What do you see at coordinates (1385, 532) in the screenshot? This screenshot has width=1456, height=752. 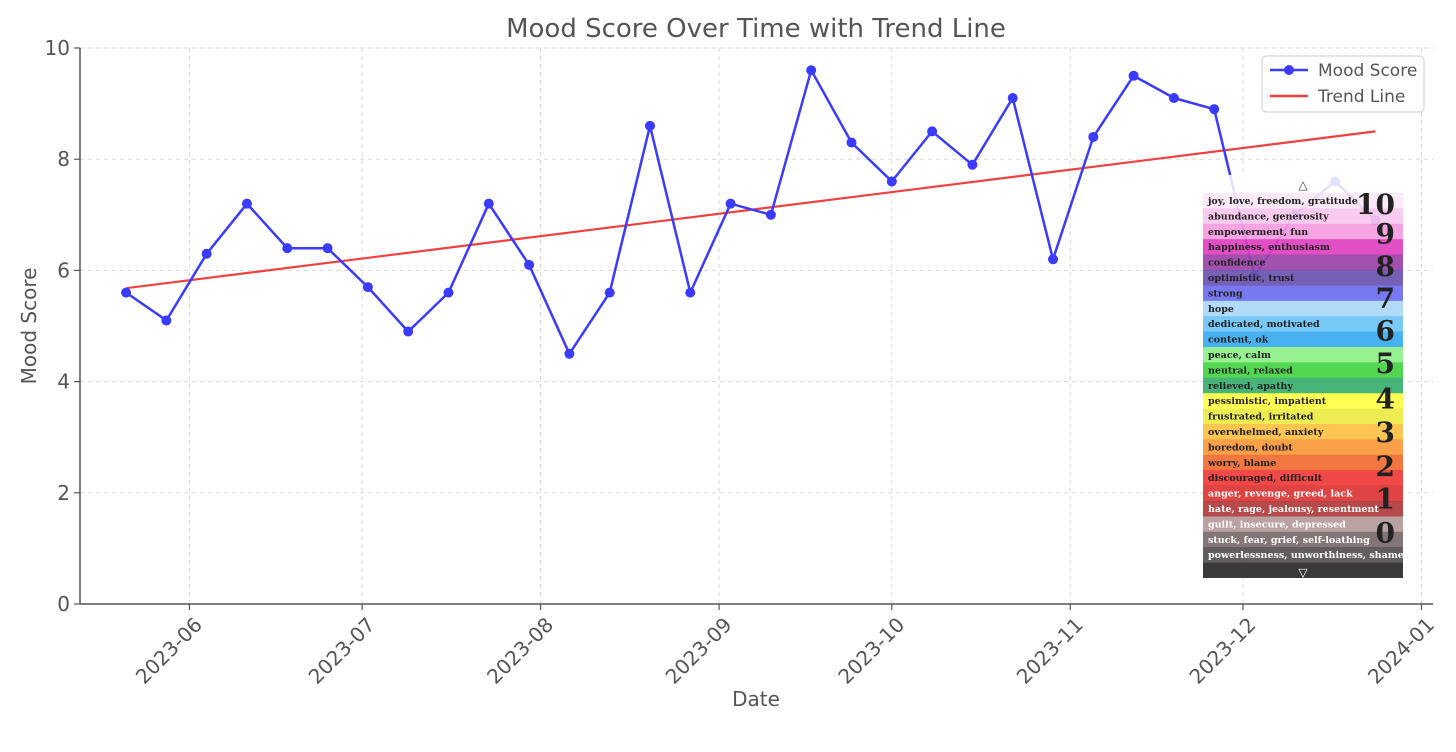 I see `scale-number: 0` at bounding box center [1385, 532].